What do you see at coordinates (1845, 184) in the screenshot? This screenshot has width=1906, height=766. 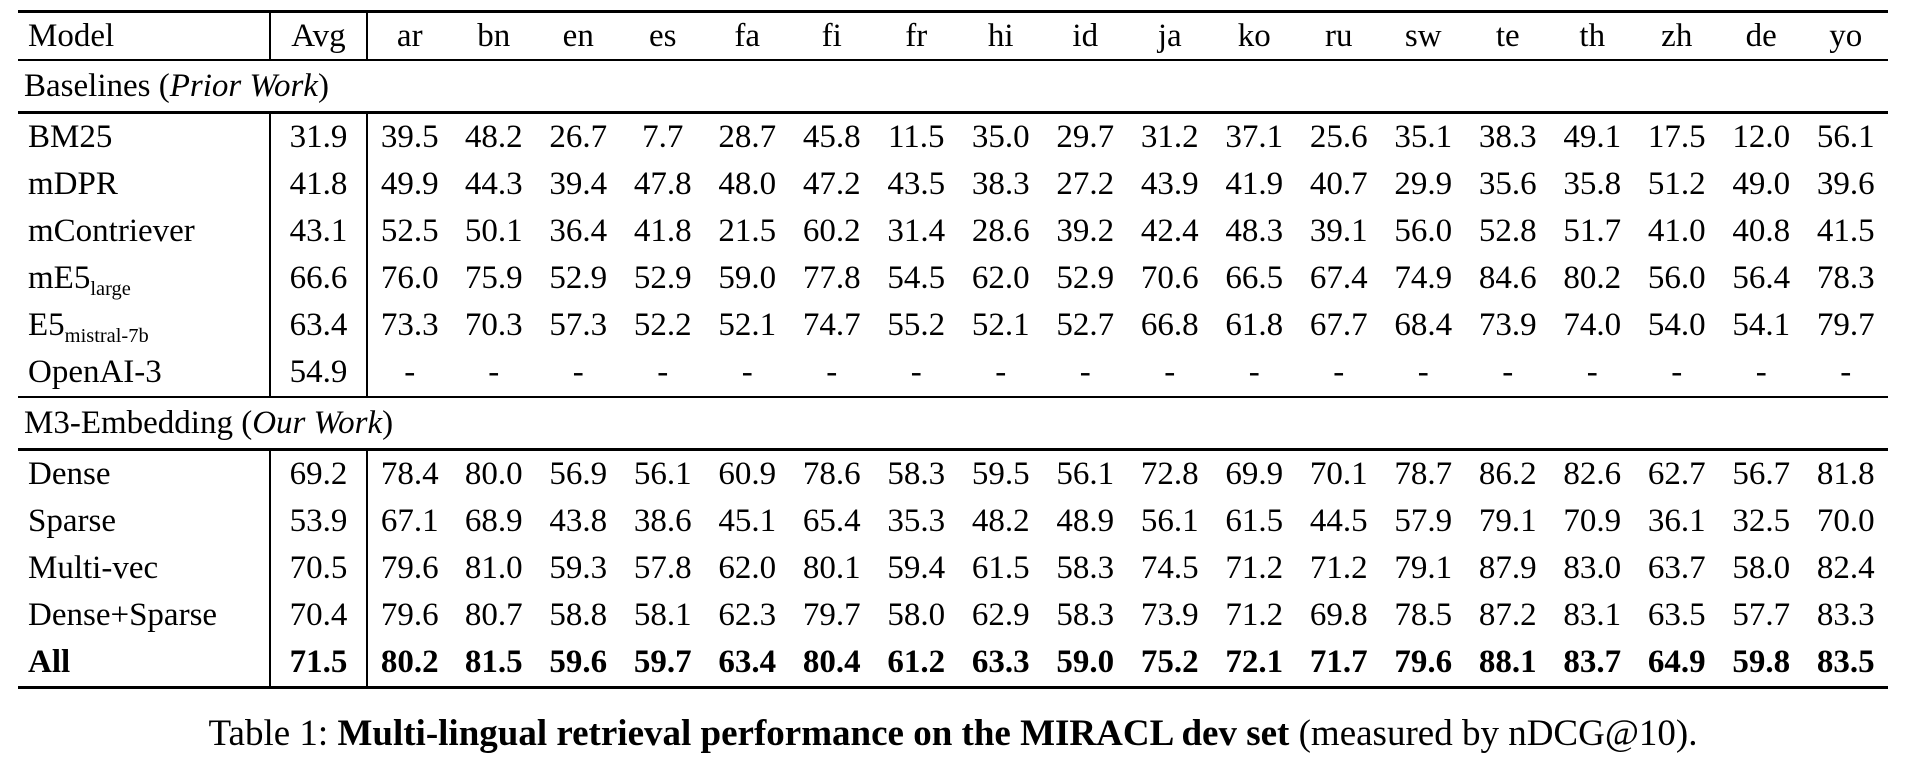 I see `value-cell-yo: 39.6` at bounding box center [1845, 184].